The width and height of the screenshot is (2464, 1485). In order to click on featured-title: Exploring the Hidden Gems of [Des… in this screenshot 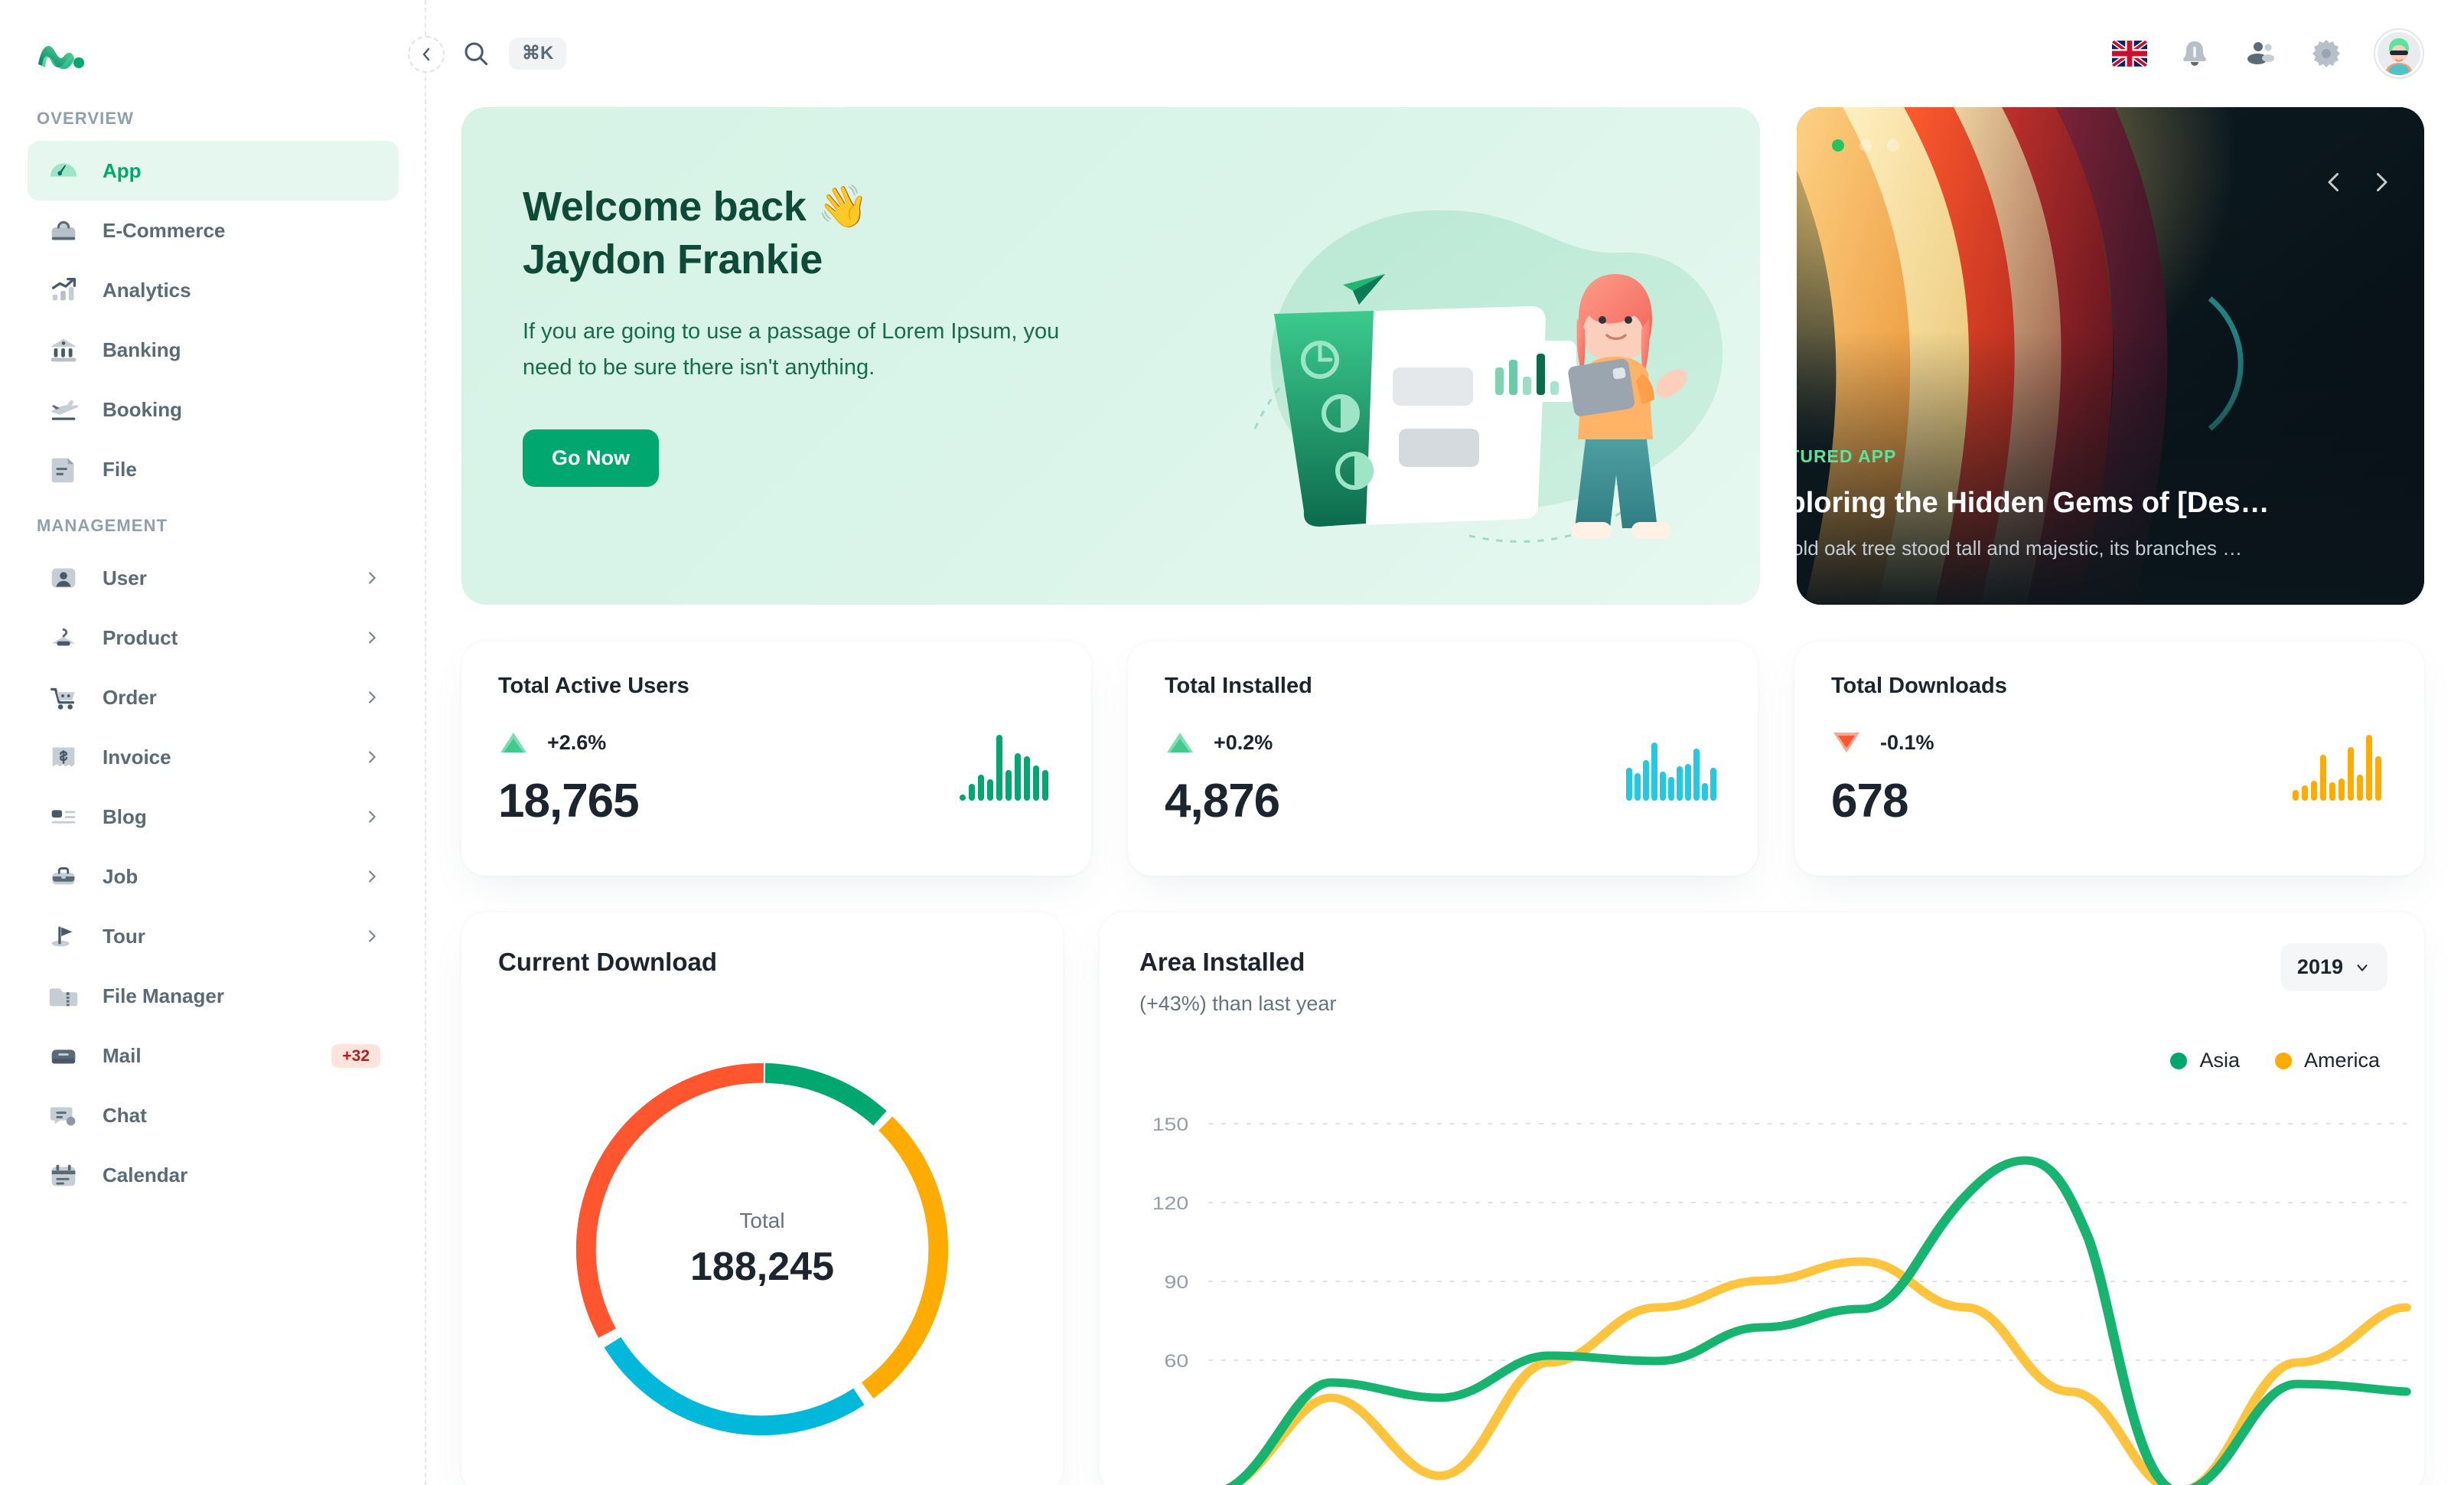, I will do `click(2034, 503)`.